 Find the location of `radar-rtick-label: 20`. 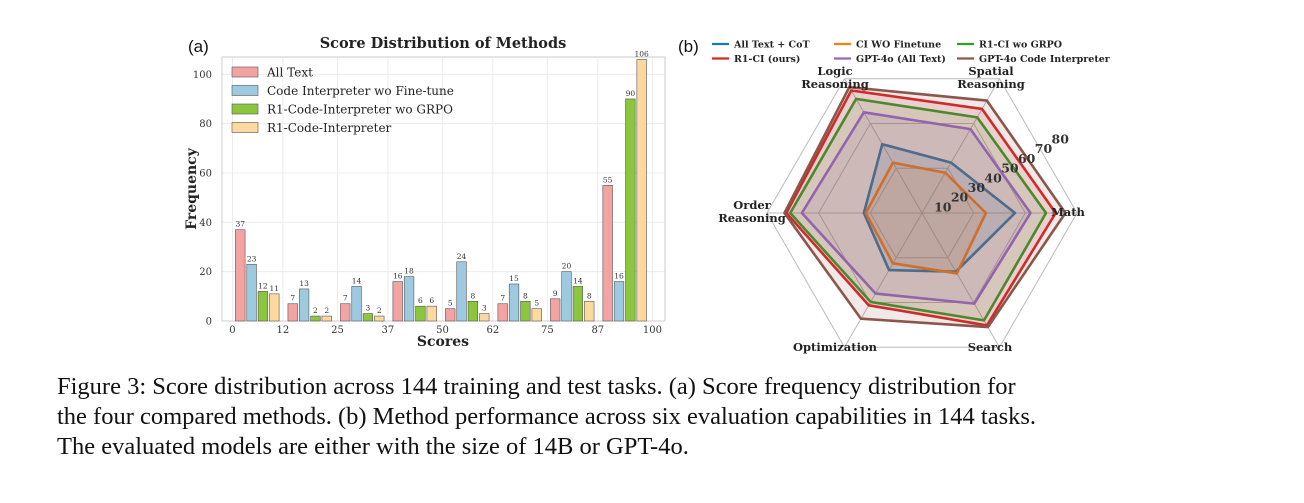

radar-rtick-label: 20 is located at coordinates (960, 197).